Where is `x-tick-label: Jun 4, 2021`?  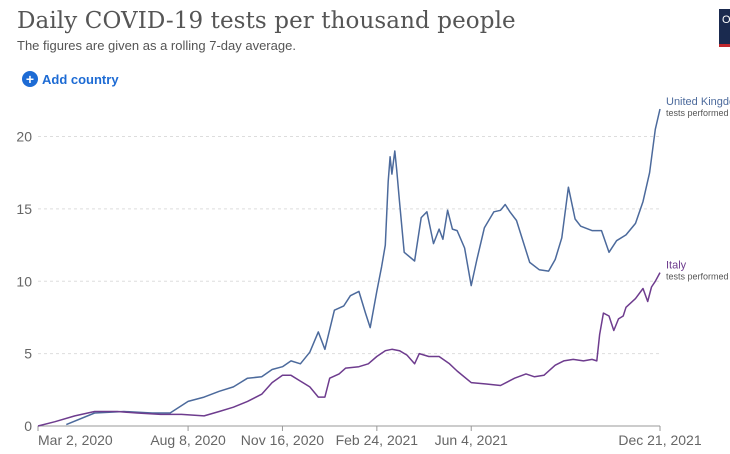 x-tick-label: Jun 4, 2021 is located at coordinates (471, 440).